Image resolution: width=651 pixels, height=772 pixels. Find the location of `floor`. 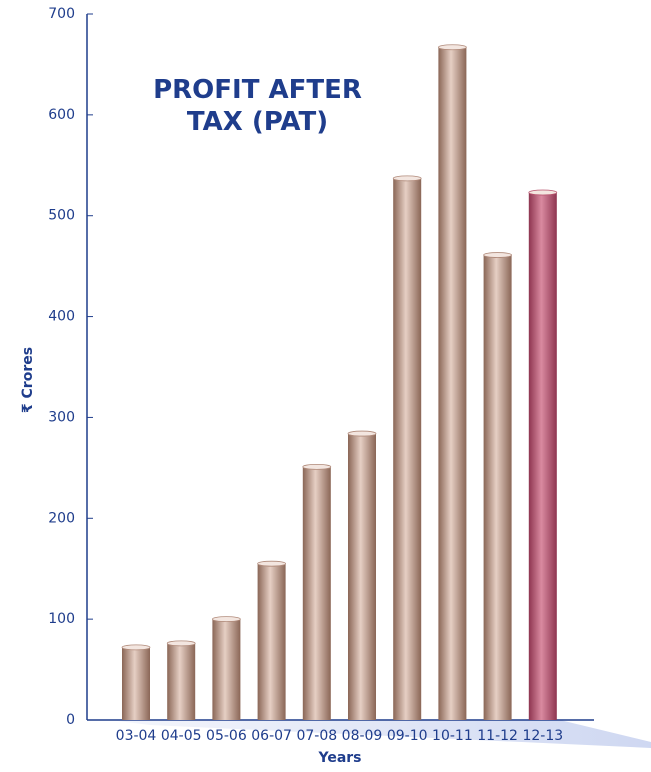

floor is located at coordinates (380, 734).